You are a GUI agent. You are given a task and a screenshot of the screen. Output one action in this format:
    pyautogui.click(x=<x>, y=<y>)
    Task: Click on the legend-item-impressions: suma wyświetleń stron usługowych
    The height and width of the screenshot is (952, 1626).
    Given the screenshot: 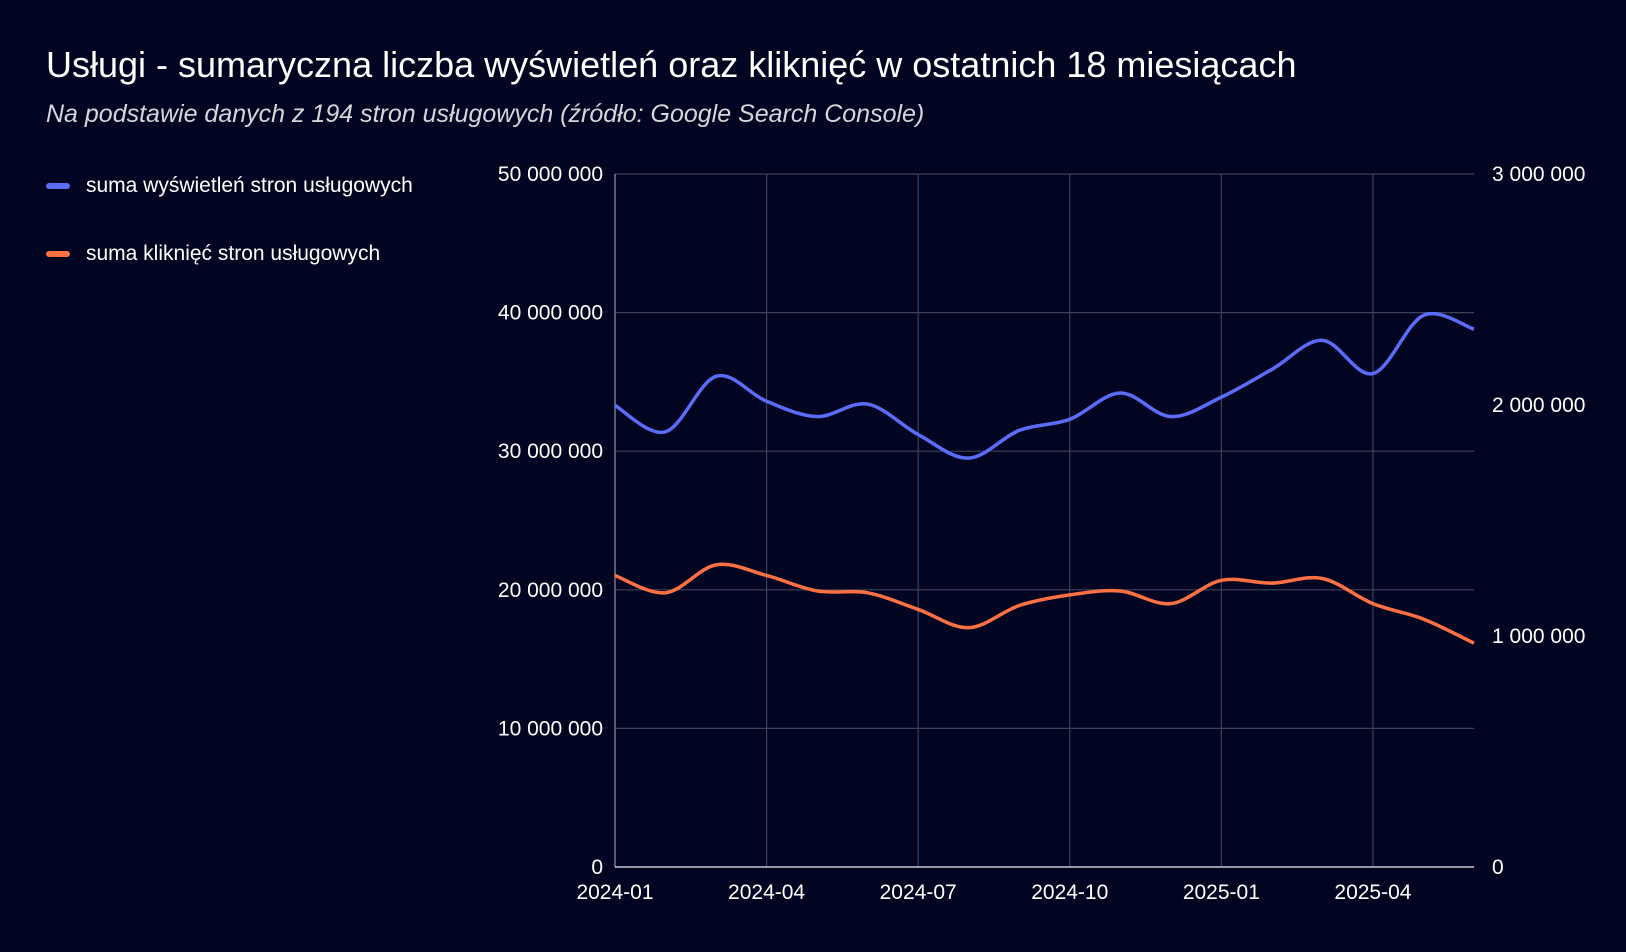 What is the action you would take?
    pyautogui.click(x=241, y=186)
    